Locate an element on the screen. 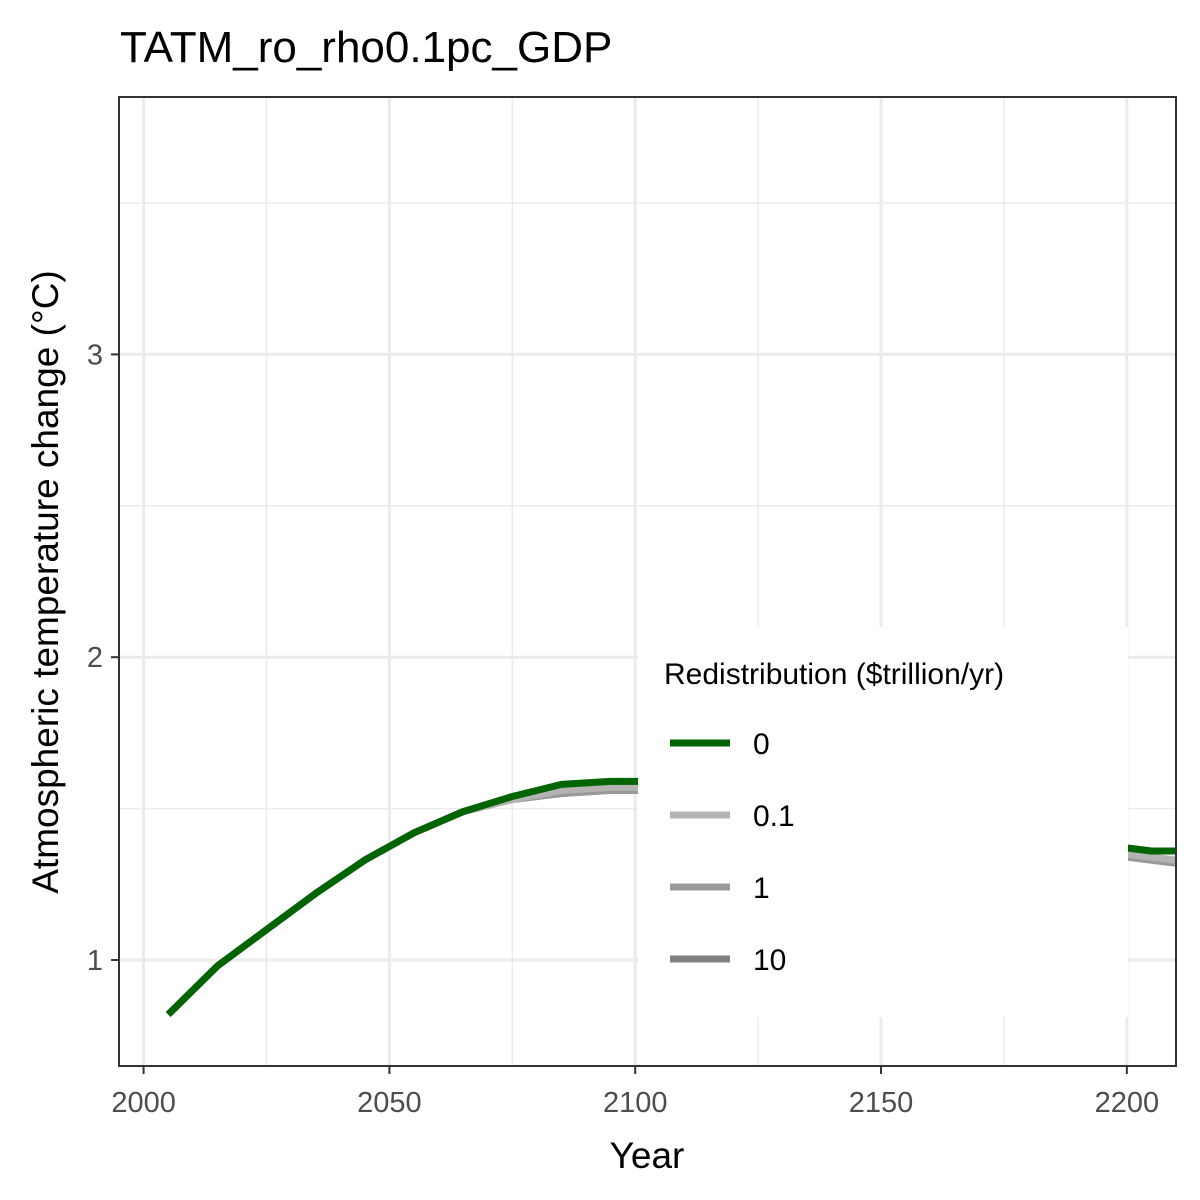 The width and height of the screenshot is (1200, 1200). y-tick-label: 3 is located at coordinates (95, 355).